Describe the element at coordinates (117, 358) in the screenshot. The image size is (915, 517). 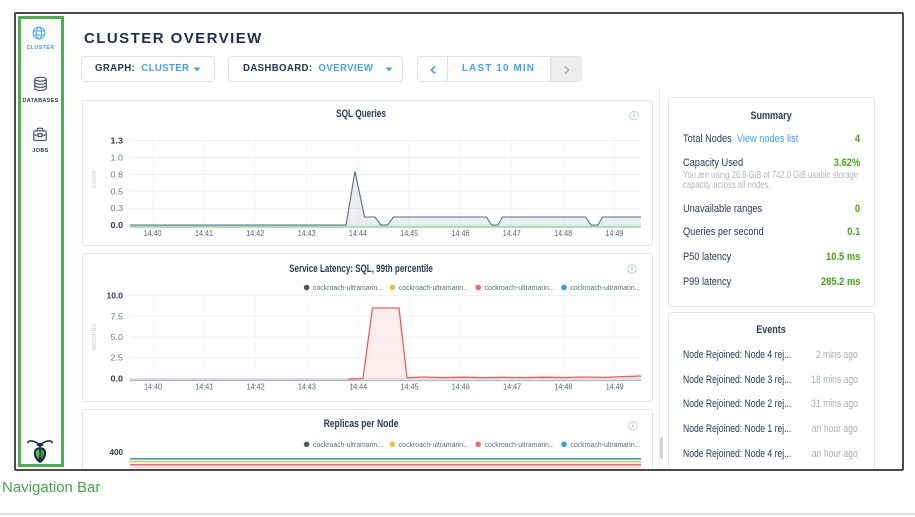
I see `svg-text: 2.5` at that location.